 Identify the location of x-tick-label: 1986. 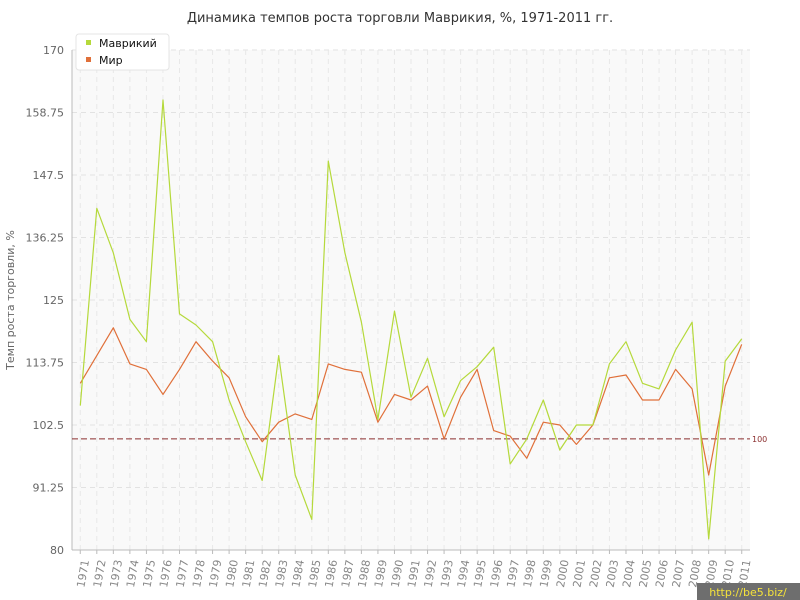
(331, 574).